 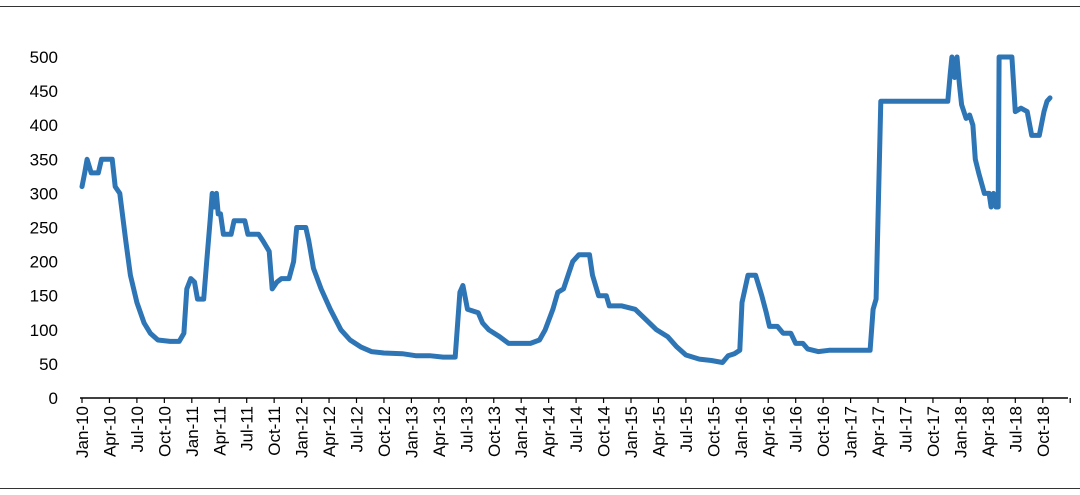 I want to click on y-tick-label: 450, so click(x=44, y=91).